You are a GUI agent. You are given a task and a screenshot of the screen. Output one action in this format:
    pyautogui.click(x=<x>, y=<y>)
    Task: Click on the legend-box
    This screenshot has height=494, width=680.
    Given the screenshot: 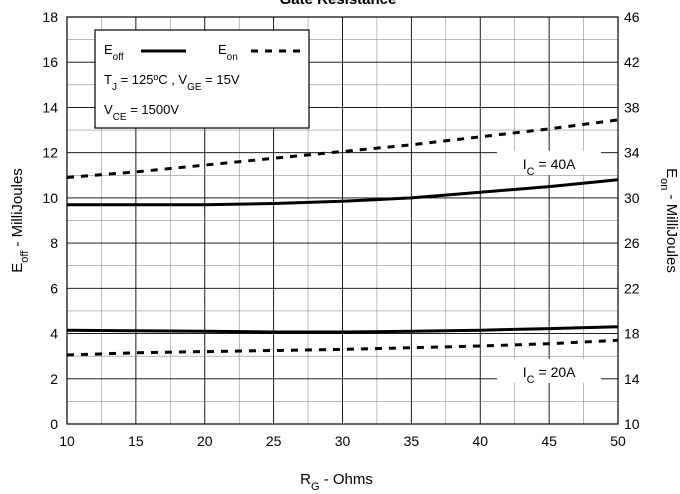 What is the action you would take?
    pyautogui.click(x=202, y=79)
    